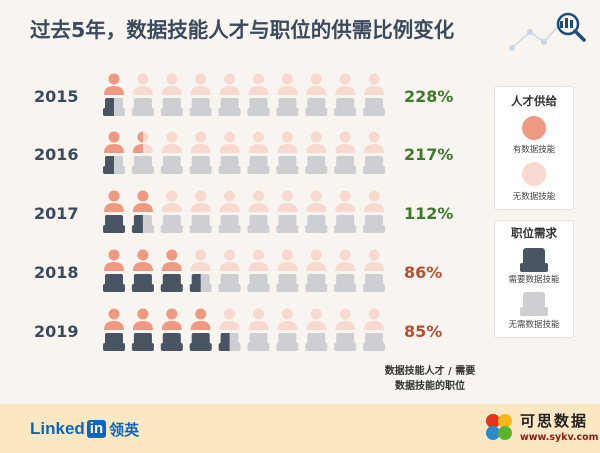 The height and width of the screenshot is (453, 600). What do you see at coordinates (423, 331) in the screenshot?
I see `ratio-label: 85%` at bounding box center [423, 331].